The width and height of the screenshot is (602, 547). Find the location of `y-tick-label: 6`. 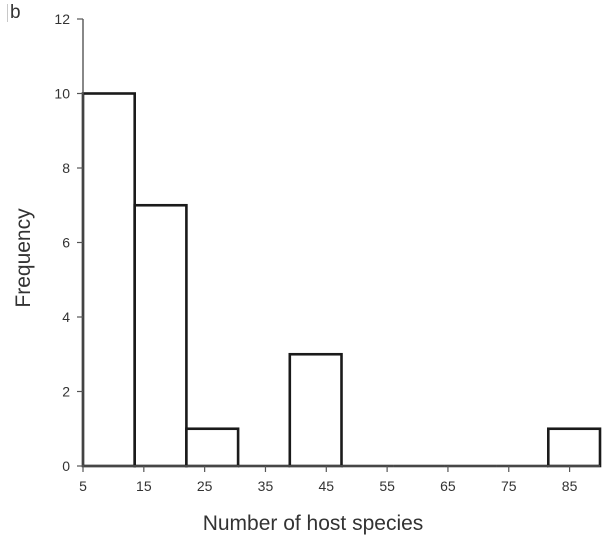

y-tick-label: 6 is located at coordinates (66, 243).